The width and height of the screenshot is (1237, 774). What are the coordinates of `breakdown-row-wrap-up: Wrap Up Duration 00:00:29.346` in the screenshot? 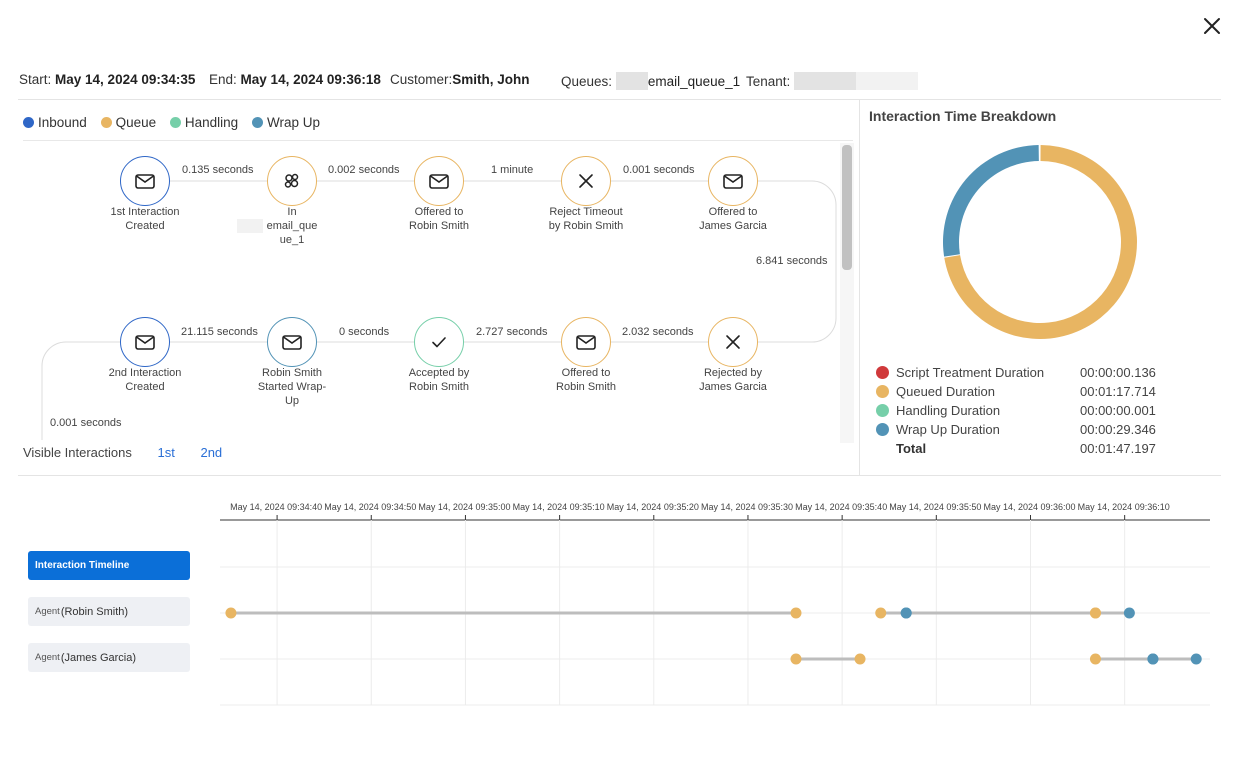 It's located at (1046, 431).